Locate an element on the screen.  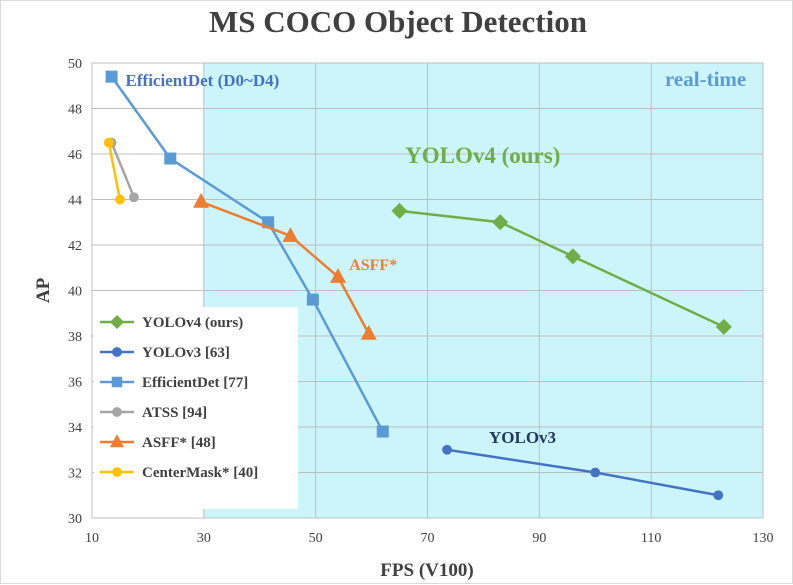
x-tick-label: 110 is located at coordinates (651, 538).